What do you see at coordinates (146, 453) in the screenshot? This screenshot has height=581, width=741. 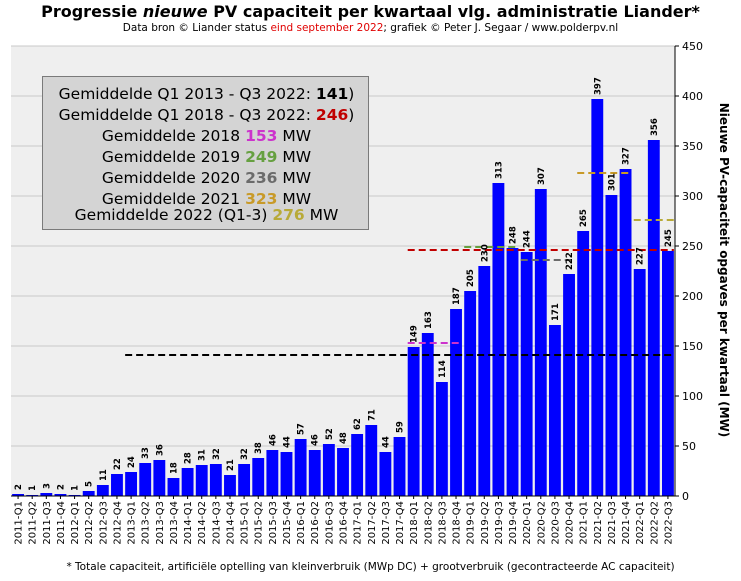 I see `data-label: 33` at bounding box center [146, 453].